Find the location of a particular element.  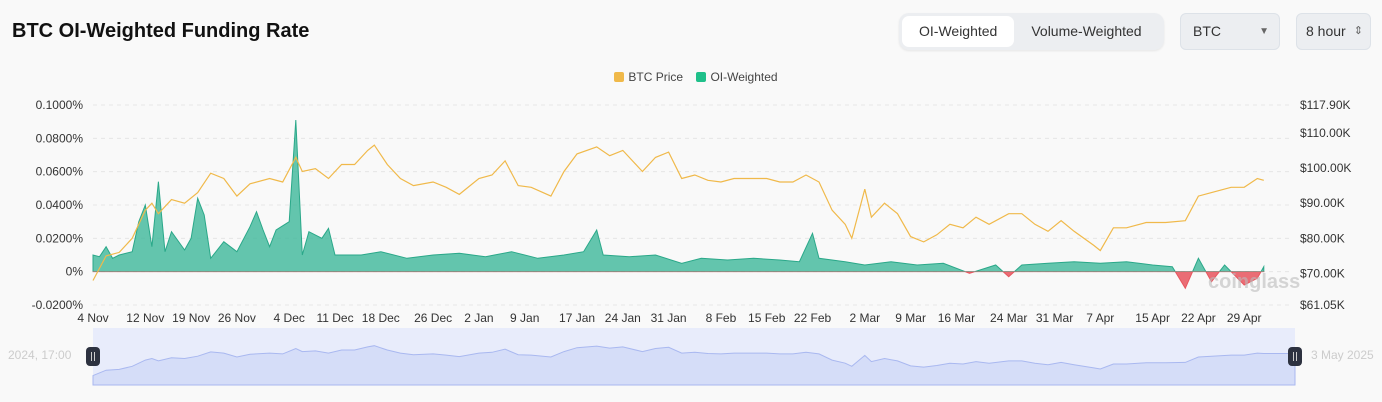

x-axis-tick: 24 Mar is located at coordinates (1008, 318).